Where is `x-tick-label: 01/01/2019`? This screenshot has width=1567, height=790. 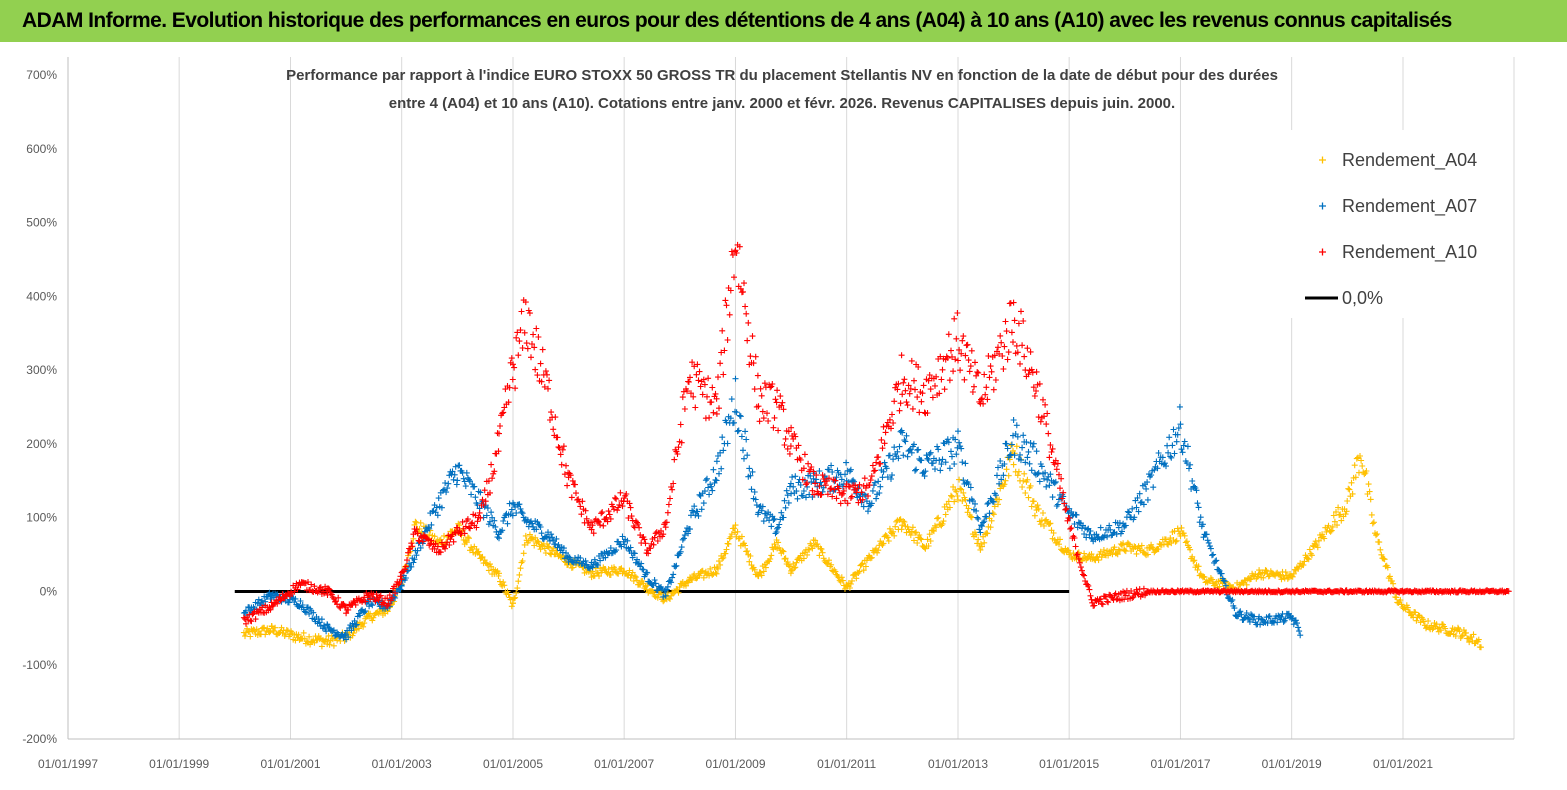 x-tick-label: 01/01/2019 is located at coordinates (1292, 764).